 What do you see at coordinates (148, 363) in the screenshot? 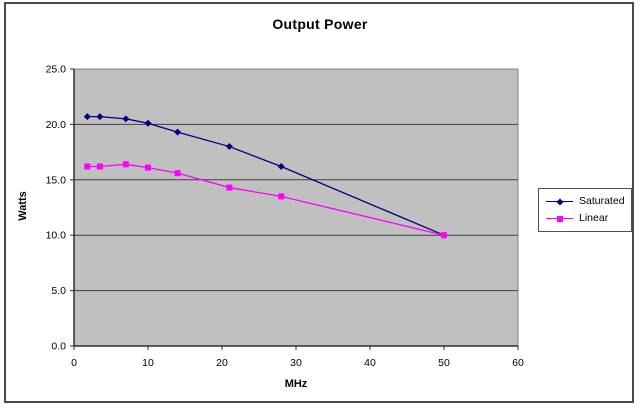
I see `x-tick-label: 10` at bounding box center [148, 363].